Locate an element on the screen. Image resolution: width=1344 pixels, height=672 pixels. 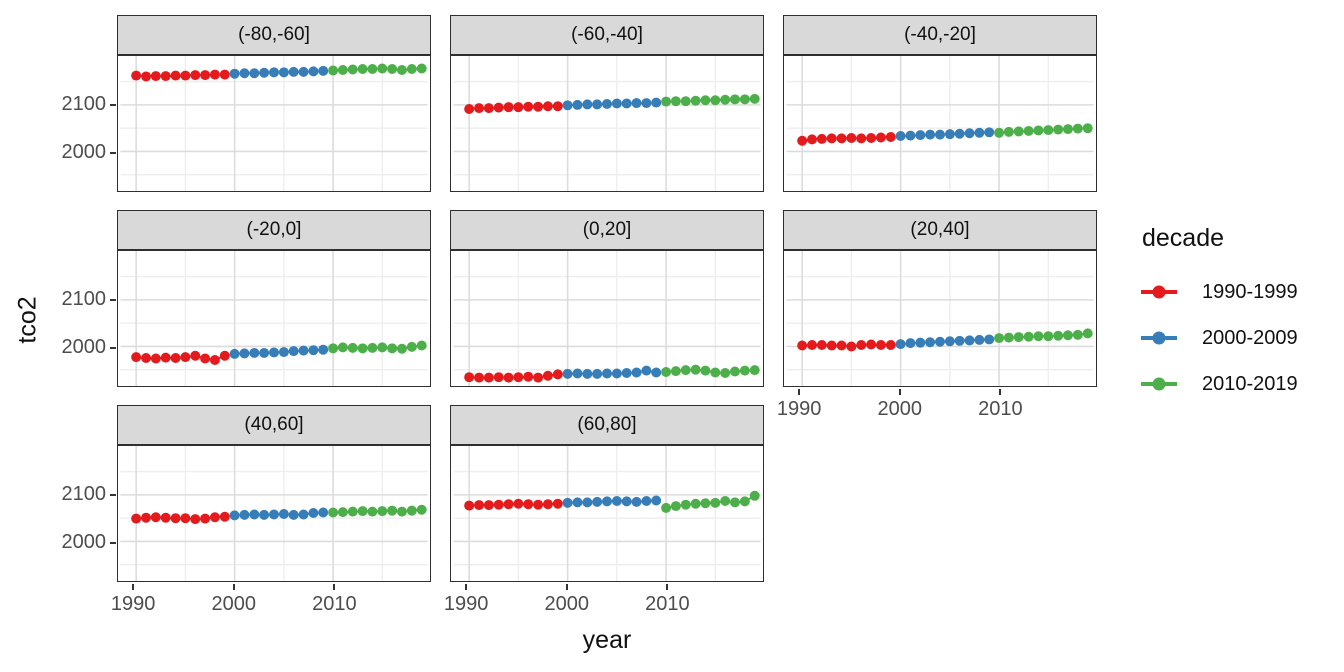
facet-lat--20-0: (-20,0] is located at coordinates (274, 298).